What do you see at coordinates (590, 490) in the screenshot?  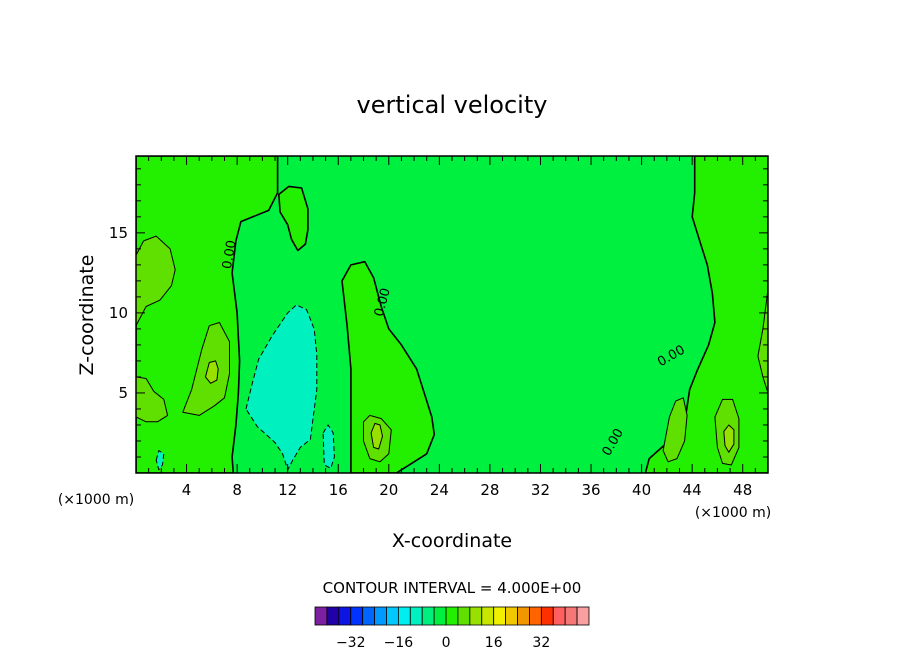 I see `x-tick-label-36: 36` at bounding box center [590, 490].